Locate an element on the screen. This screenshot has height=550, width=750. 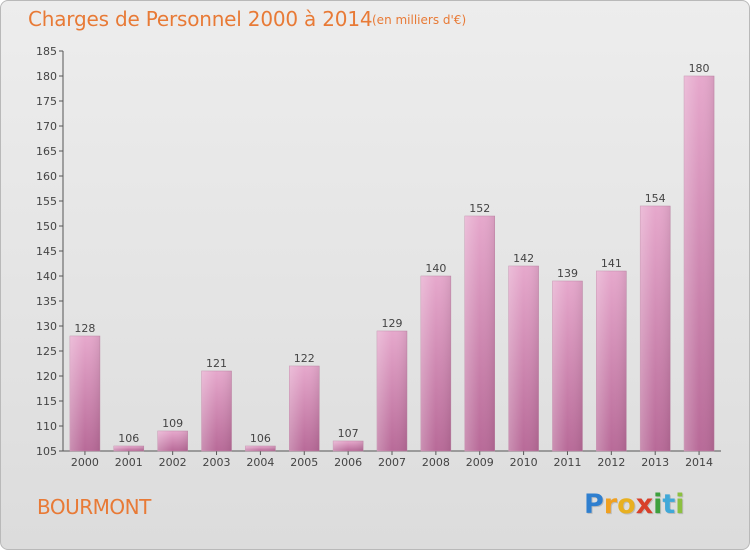
bar-value-label: 142 is located at coordinates (523, 258).